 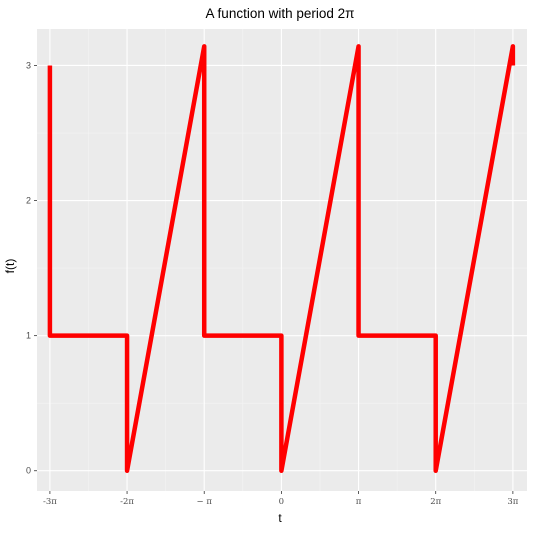 I want to click on x-axis-label: t, so click(x=280, y=518).